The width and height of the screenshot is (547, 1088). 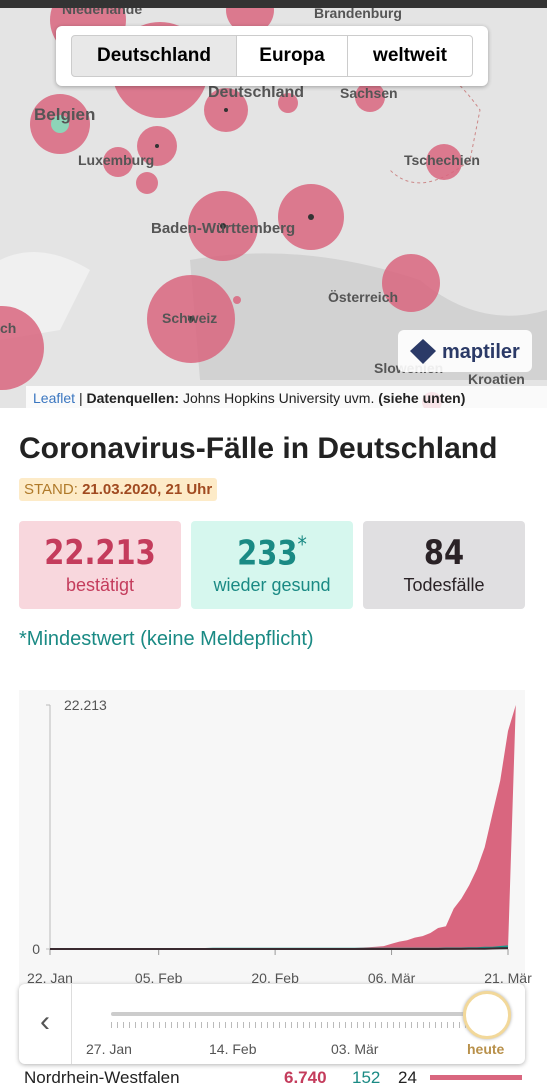 What do you see at coordinates (407, 1077) in the screenshot?
I see `row-deaths: 24` at bounding box center [407, 1077].